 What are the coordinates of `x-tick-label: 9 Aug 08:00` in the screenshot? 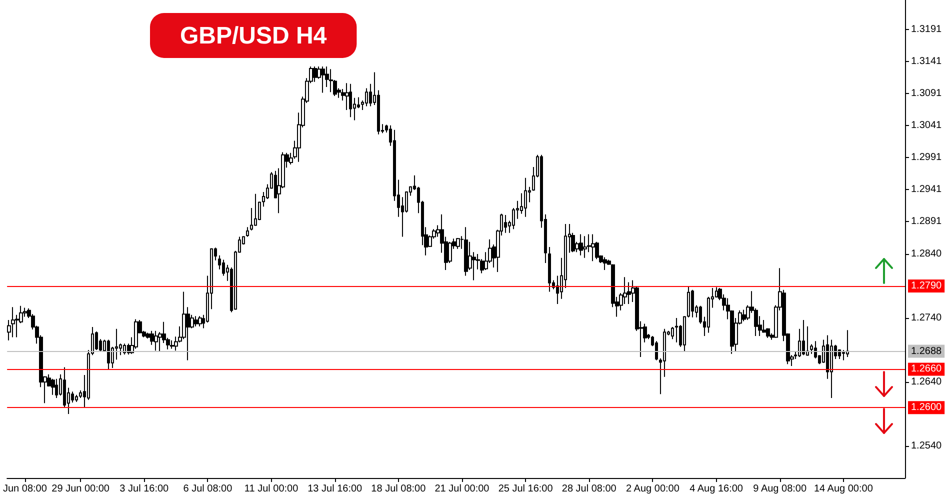 It's located at (780, 489).